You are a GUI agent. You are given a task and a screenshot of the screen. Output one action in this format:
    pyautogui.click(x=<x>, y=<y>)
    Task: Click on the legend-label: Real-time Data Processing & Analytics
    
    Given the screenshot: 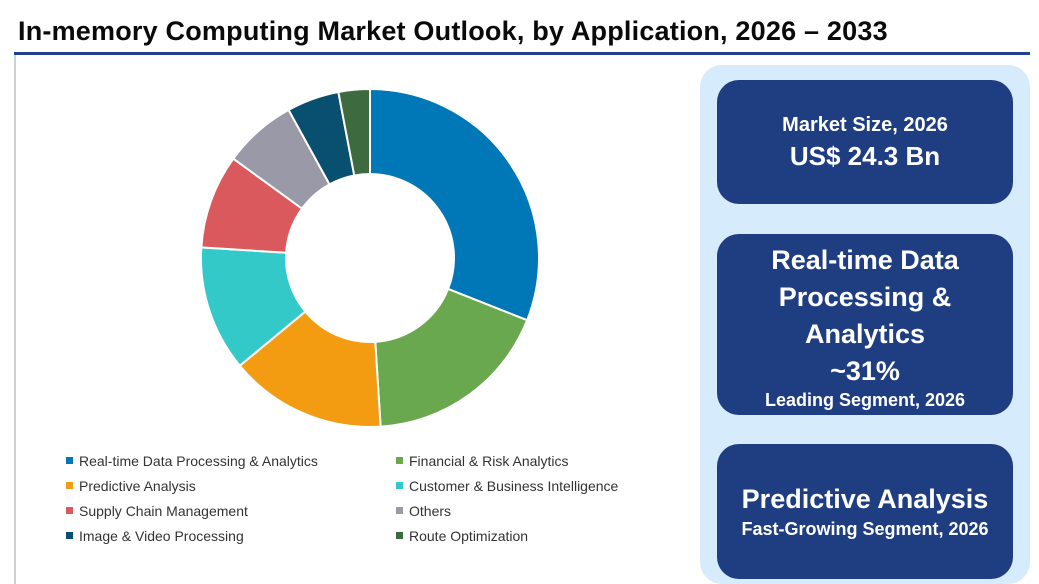 What is the action you would take?
    pyautogui.click(x=198, y=460)
    